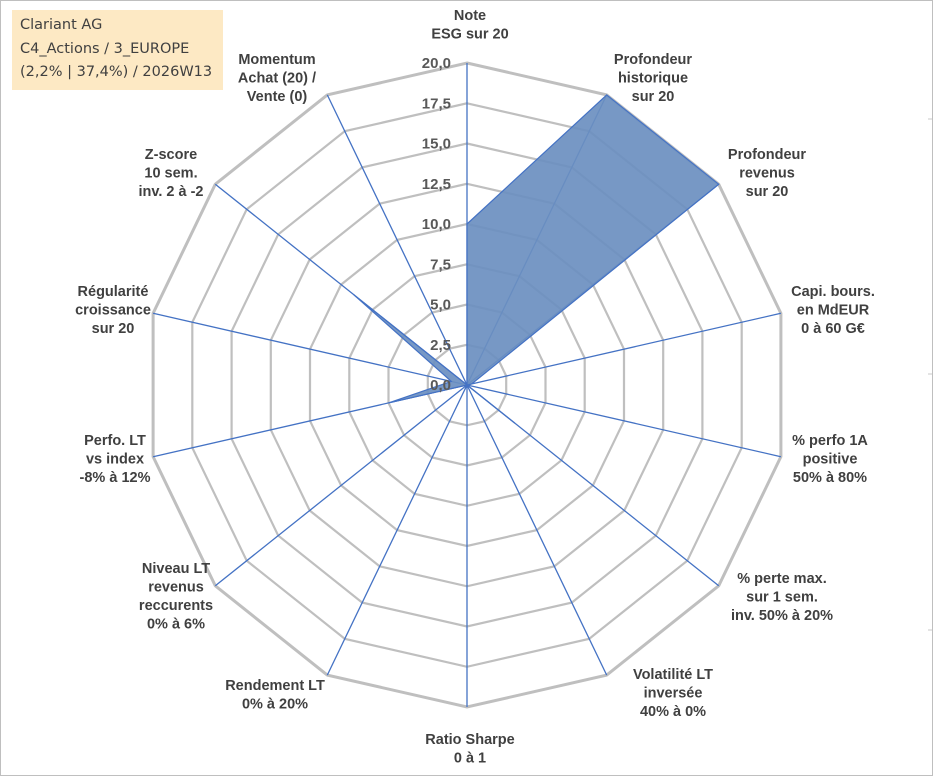 This screenshot has width=933, height=777. What do you see at coordinates (469, 35) in the screenshot?
I see `axis-label-line: ESG sur 20` at bounding box center [469, 35].